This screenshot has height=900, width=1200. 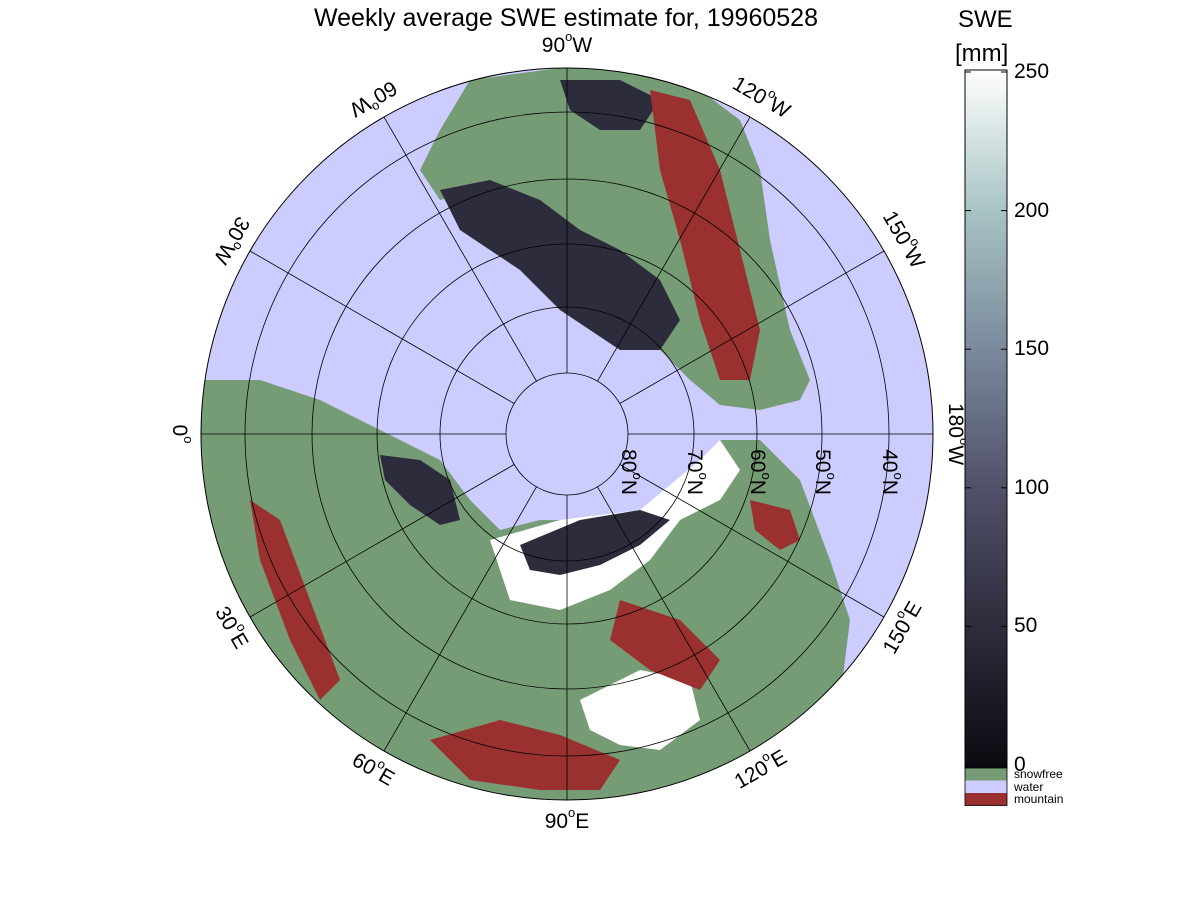 What do you see at coordinates (1032, 210) in the screenshot?
I see `colorbar-tick-label: 200` at bounding box center [1032, 210].